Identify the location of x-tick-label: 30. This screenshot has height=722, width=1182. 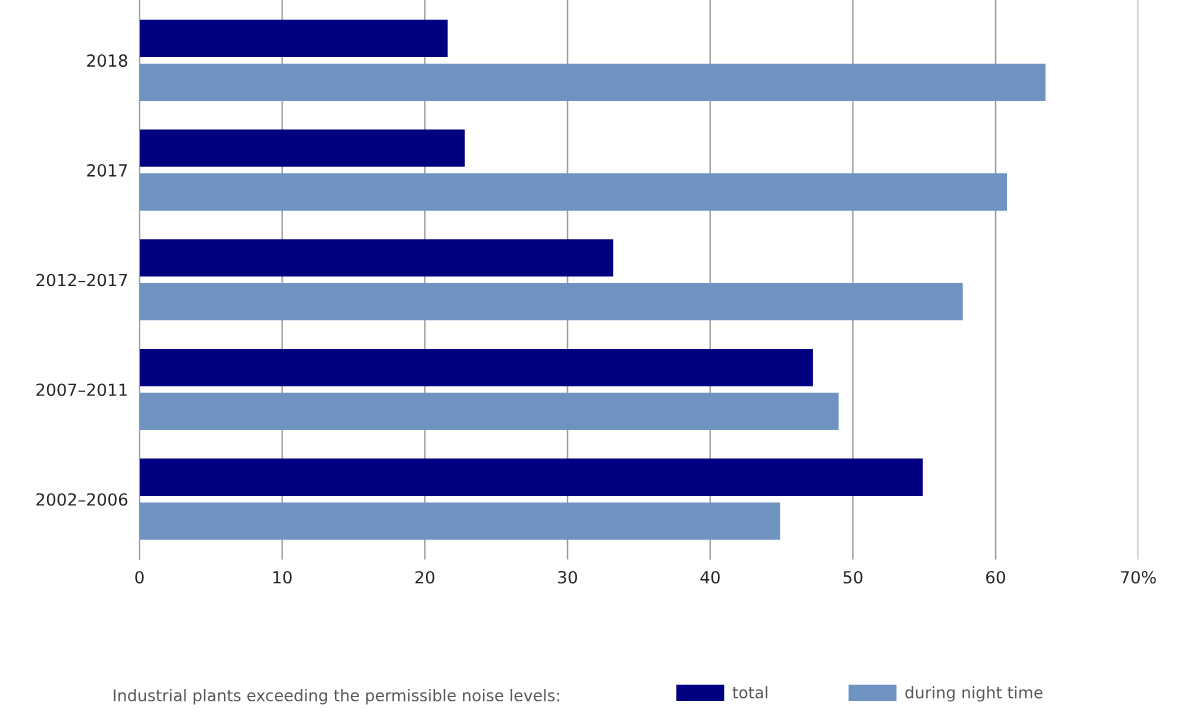
(568, 577).